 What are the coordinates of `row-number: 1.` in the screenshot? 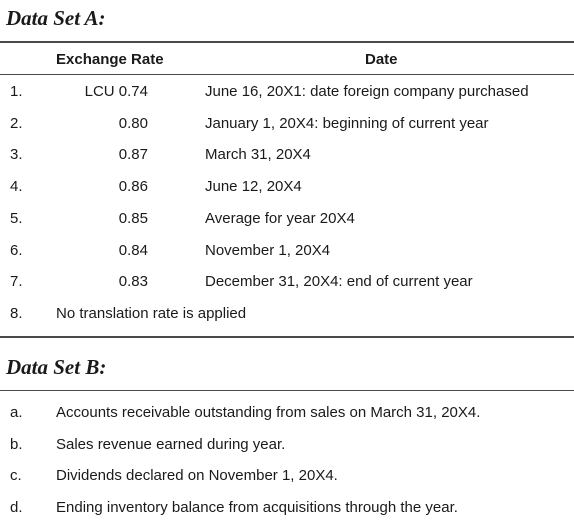 It's located at (16, 91).